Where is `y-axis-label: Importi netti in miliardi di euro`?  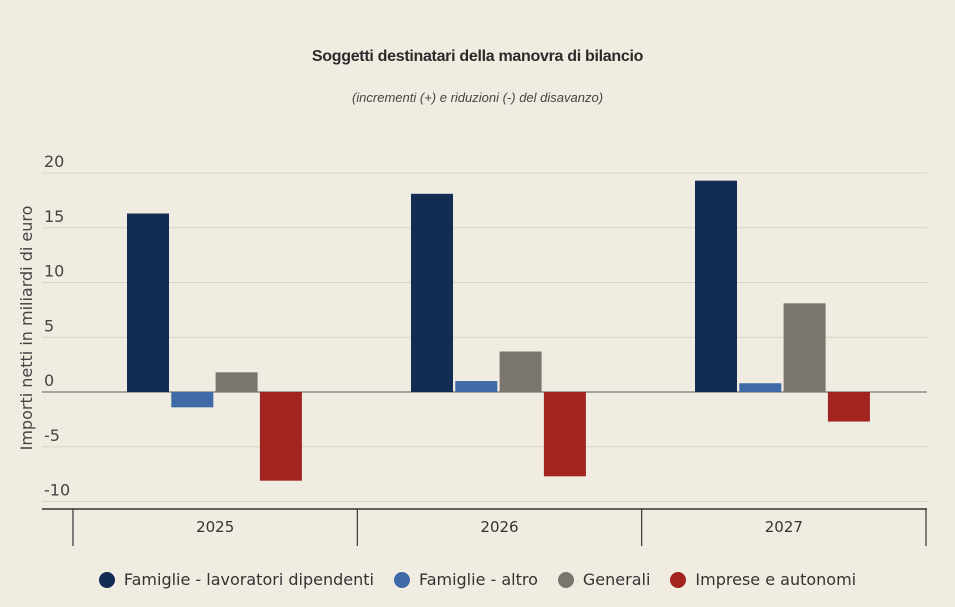 y-axis-label: Importi netti in miliardi di euro is located at coordinates (26, 328).